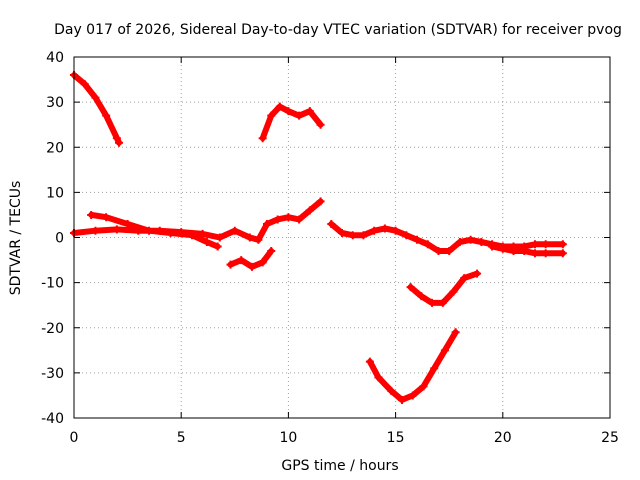 The height and width of the screenshot is (480, 640). I want to click on series-line-seg-c, so click(154, 230).